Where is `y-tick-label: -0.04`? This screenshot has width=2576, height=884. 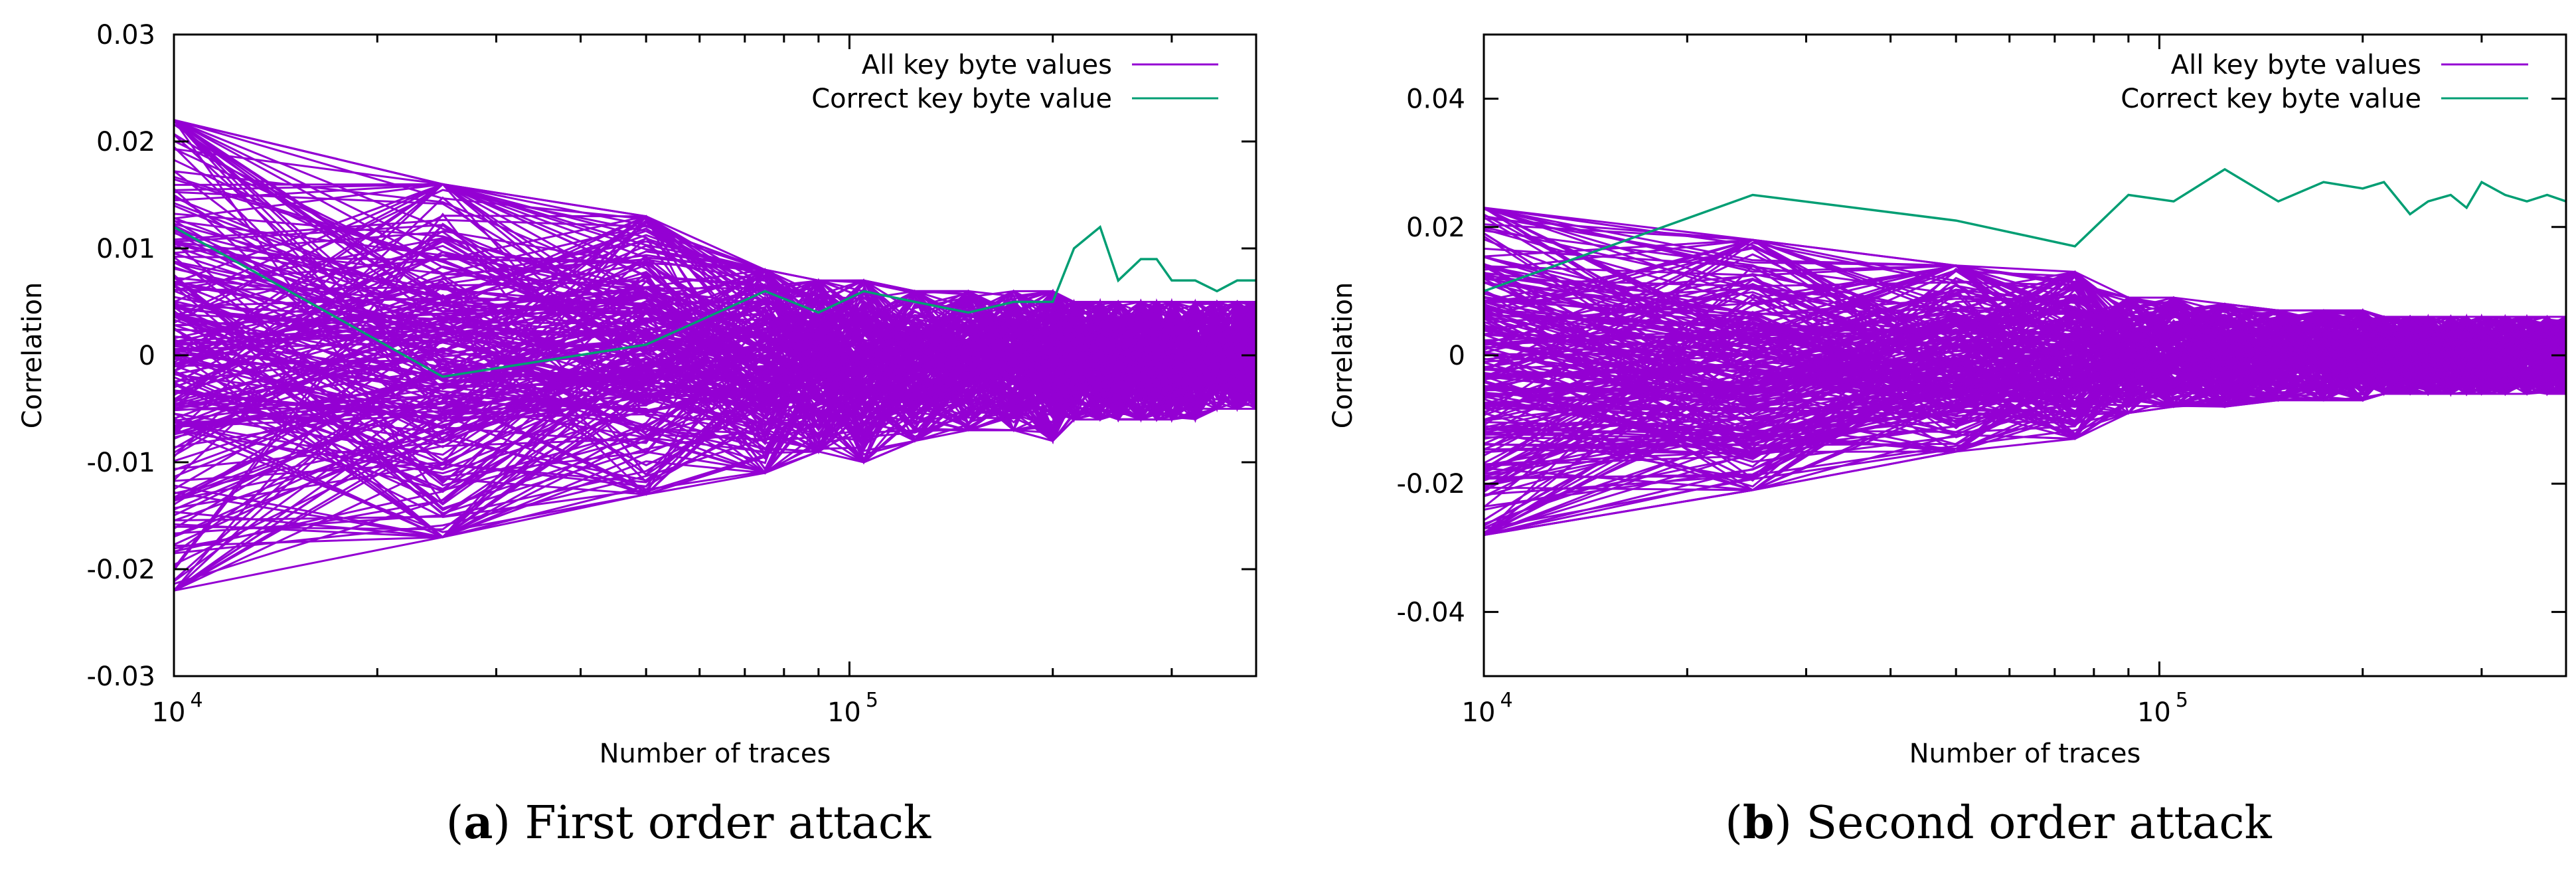
y-tick-label: -0.04 is located at coordinates (1431, 612).